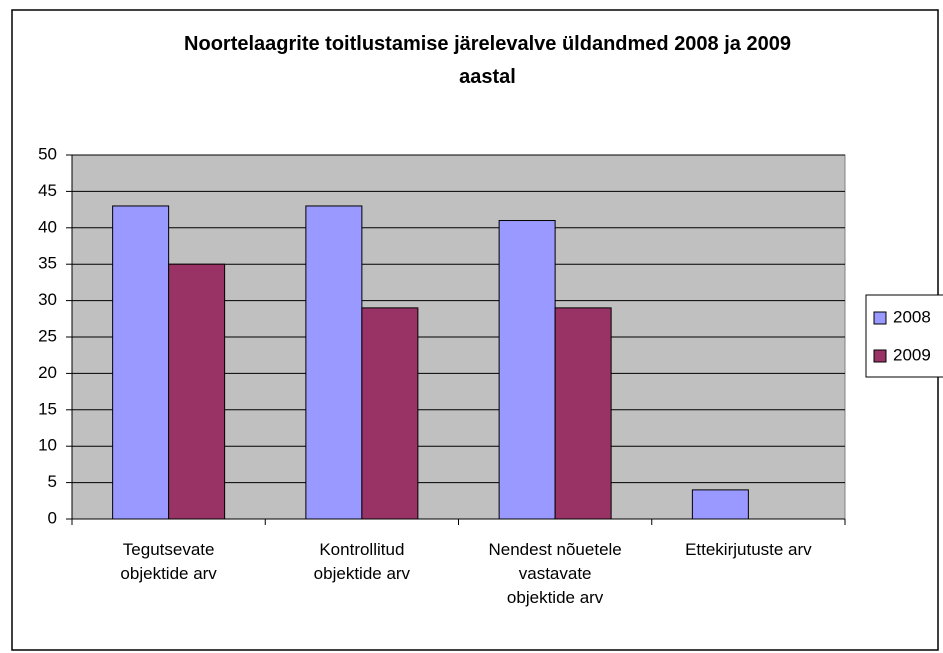 Image resolution: width=943 pixels, height=653 pixels. I want to click on y-tick-label: 15, so click(47, 408).